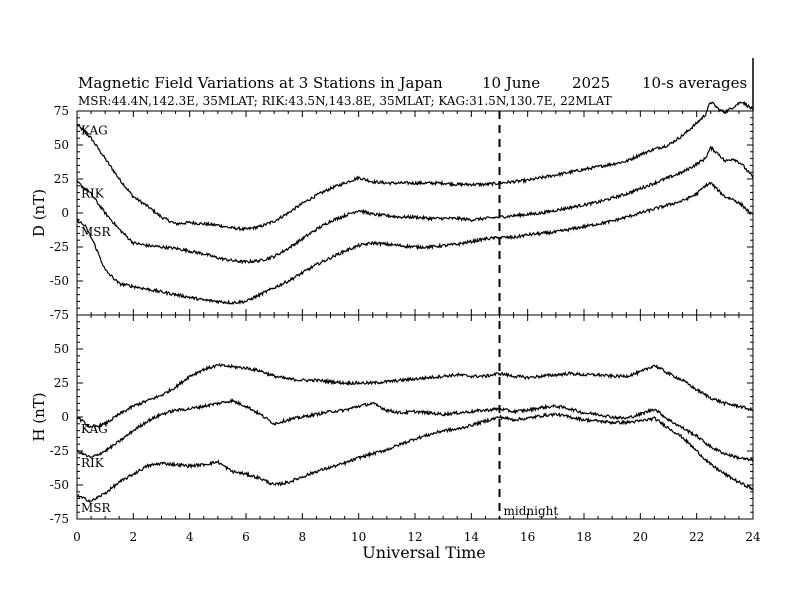 The width and height of the screenshot is (792, 612). Describe the element at coordinates (753, 537) in the screenshot. I see `x-tick-label: 24` at that location.